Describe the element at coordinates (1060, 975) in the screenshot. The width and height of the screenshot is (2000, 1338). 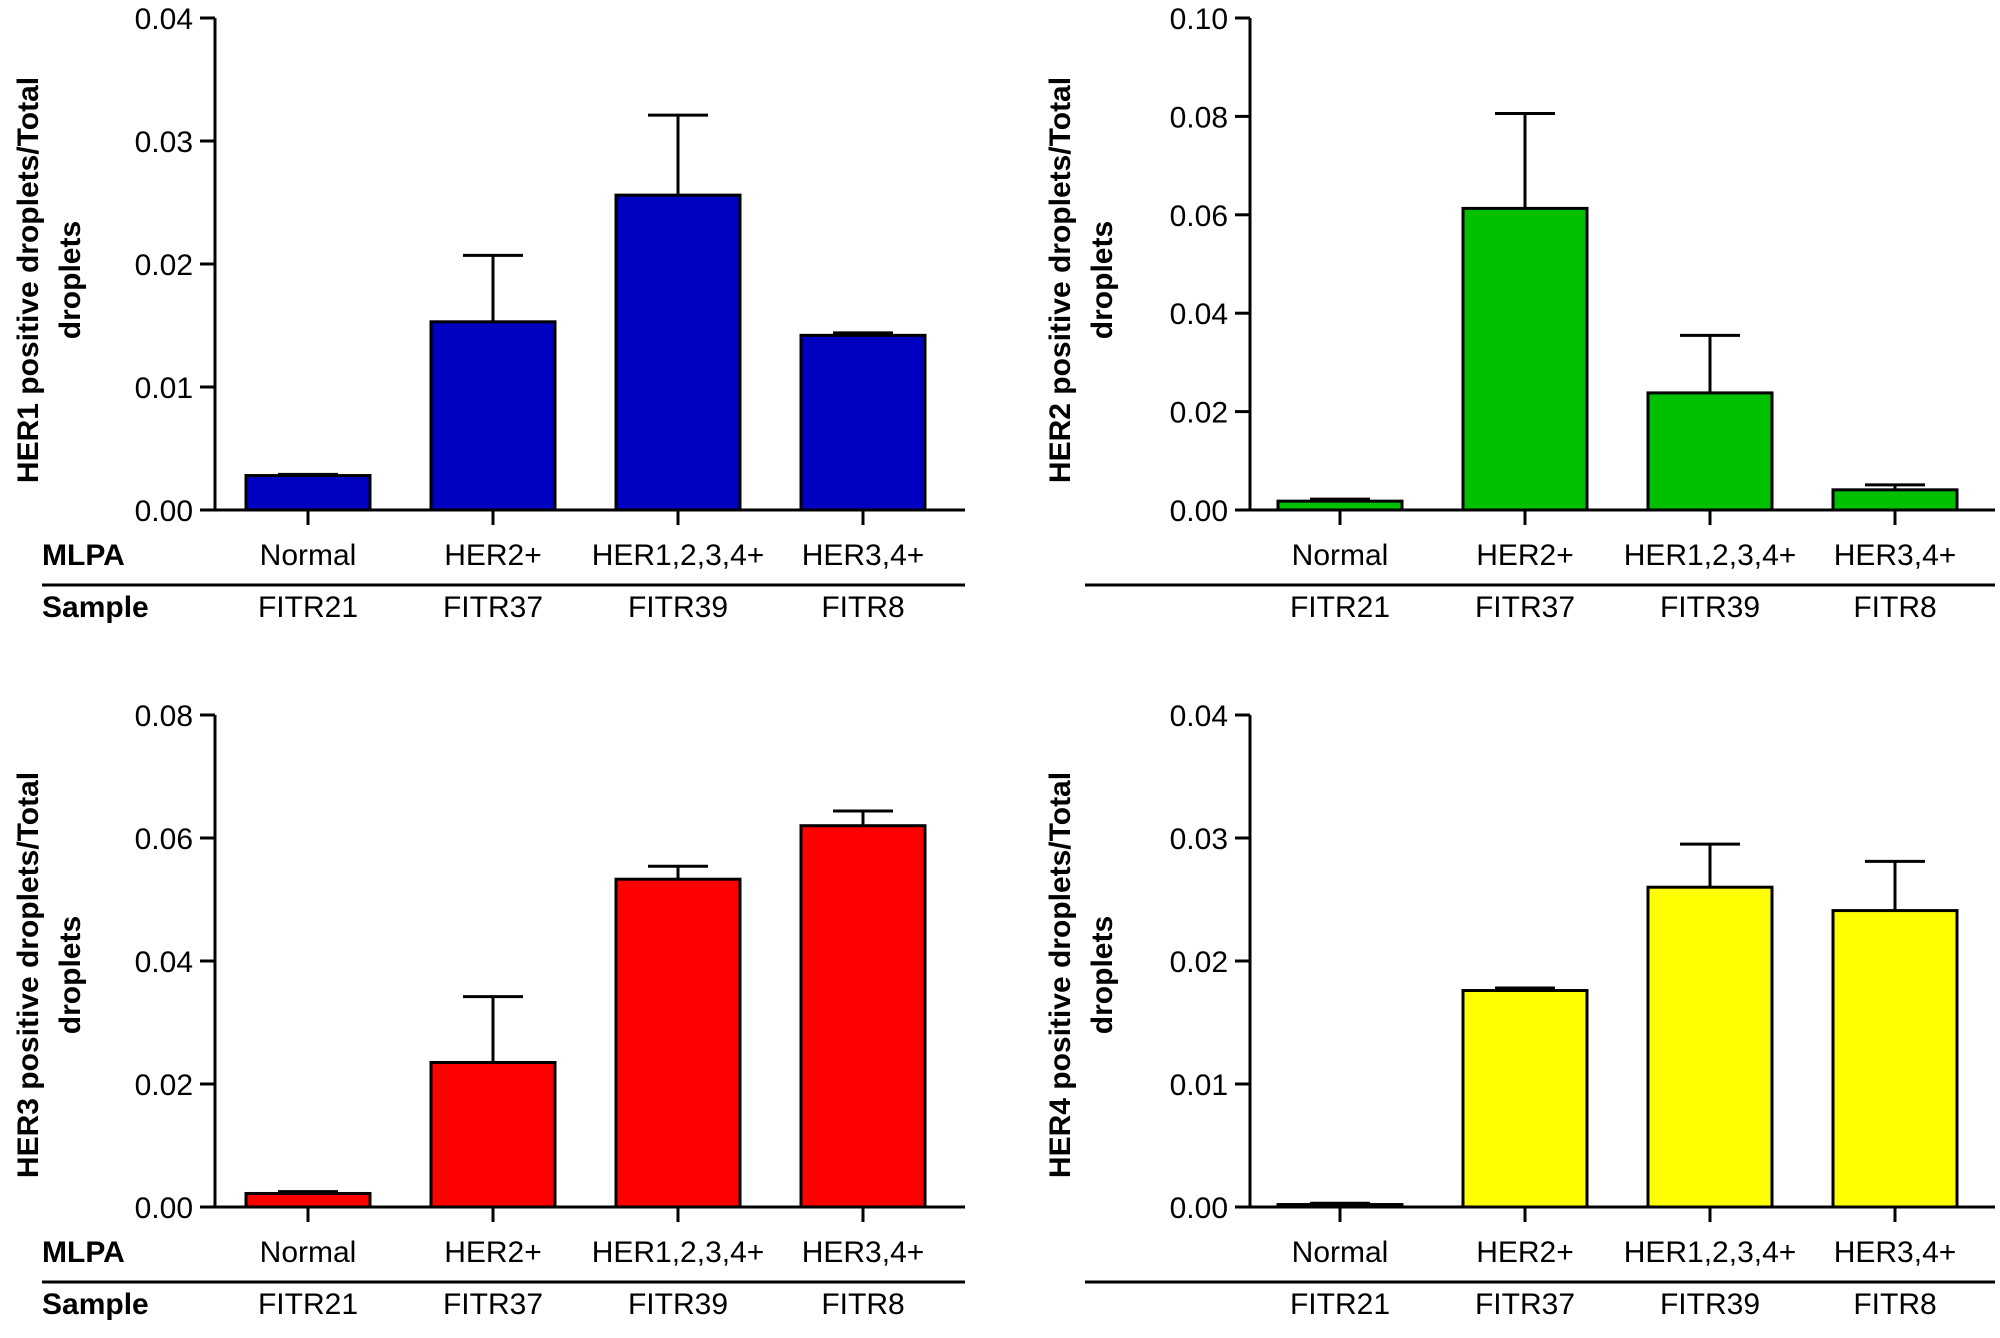
I see `y-axis-label-line-1: HER4 positive droplets/Total` at that location.